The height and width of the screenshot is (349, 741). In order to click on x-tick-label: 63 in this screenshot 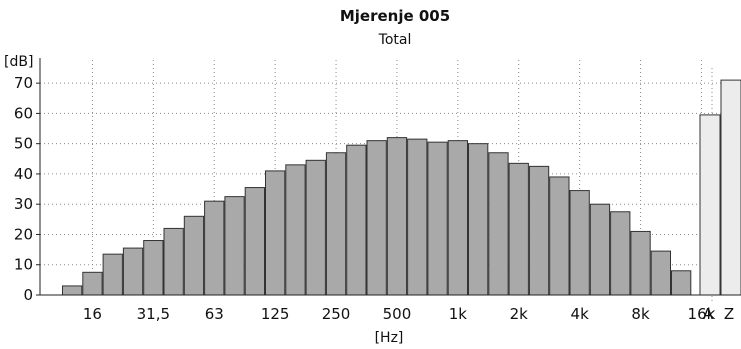, I will do `click(214, 314)`.